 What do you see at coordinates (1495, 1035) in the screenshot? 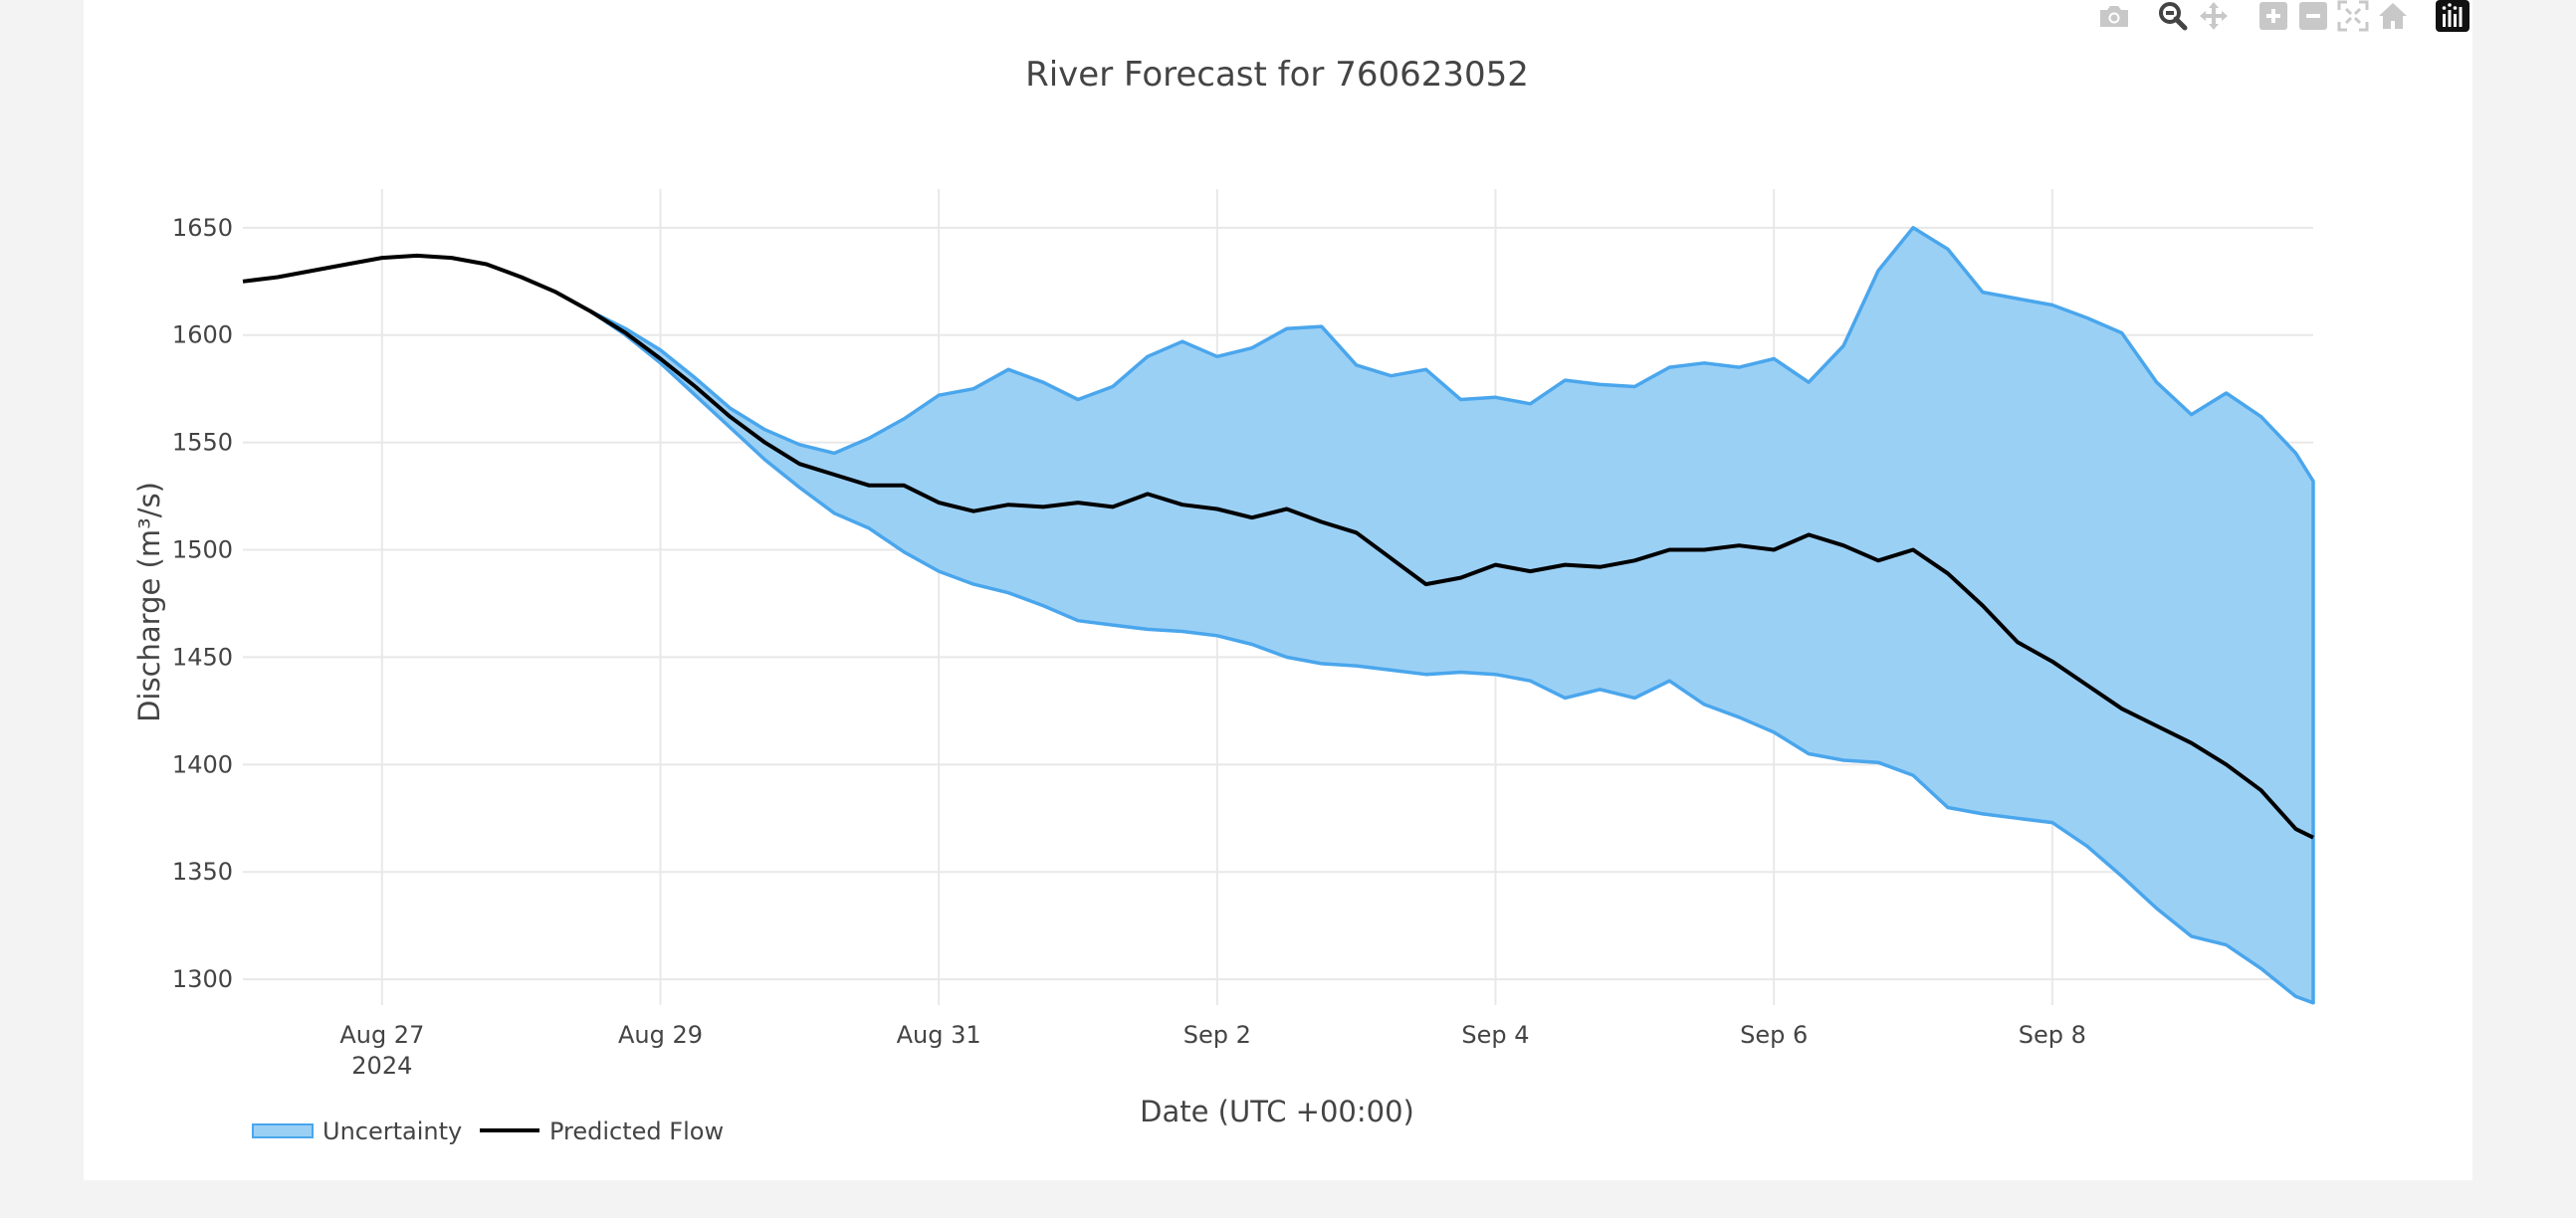
I see `x-tick-label: Sep 4` at bounding box center [1495, 1035].